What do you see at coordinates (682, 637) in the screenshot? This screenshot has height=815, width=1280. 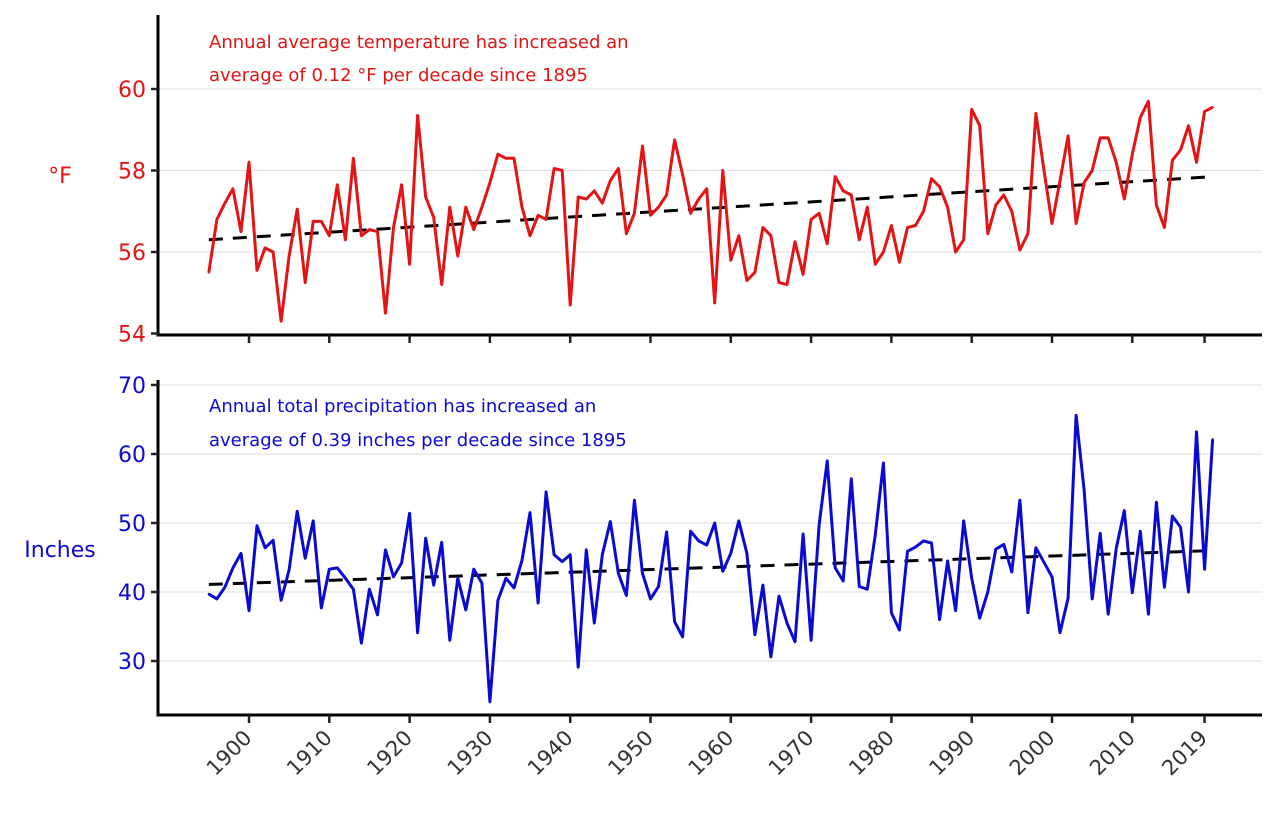 I see `precipitation-point-1954` at bounding box center [682, 637].